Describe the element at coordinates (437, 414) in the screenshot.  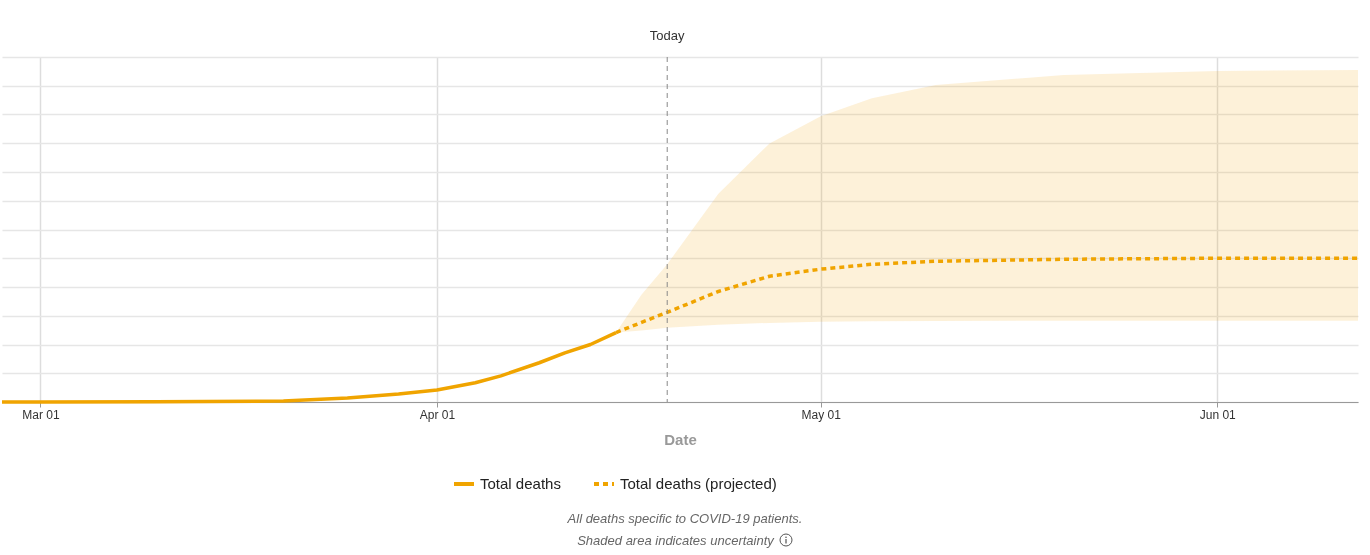
I see `x-tick-label: Apr 01` at that location.